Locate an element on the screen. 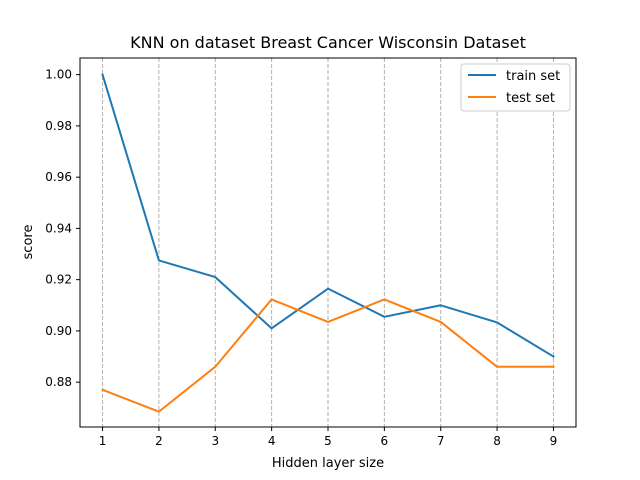  y-tick-label: 0.88 is located at coordinates (58, 382).